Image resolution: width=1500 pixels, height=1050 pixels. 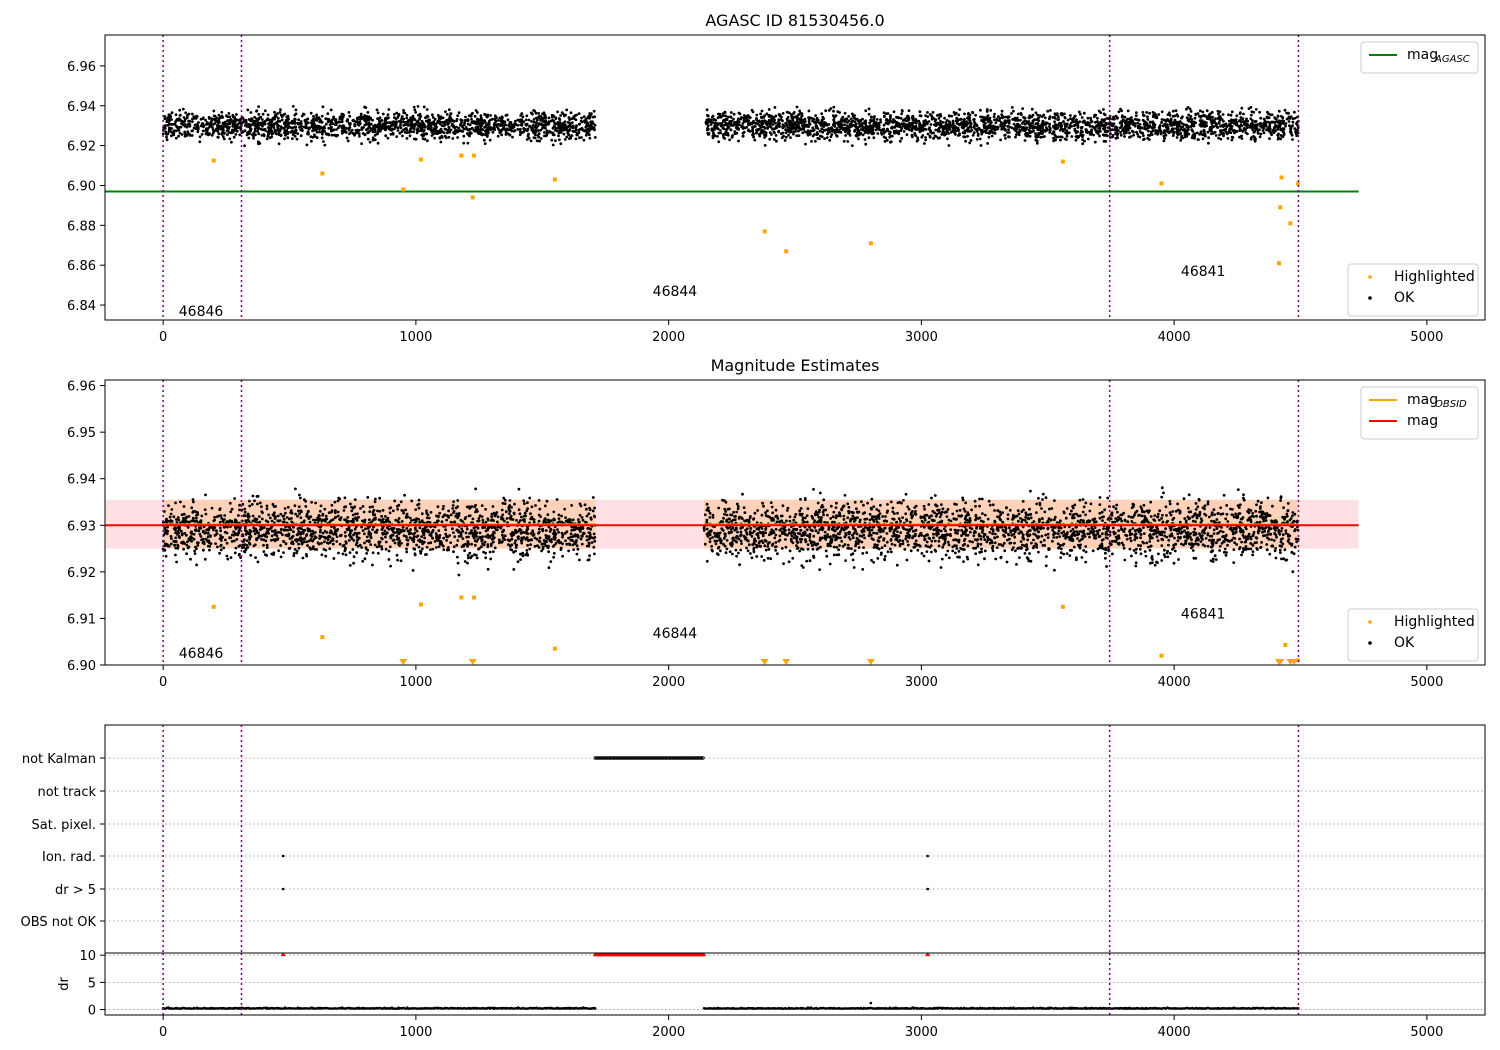 I want to click on legend-dot, so click(x=1370, y=277).